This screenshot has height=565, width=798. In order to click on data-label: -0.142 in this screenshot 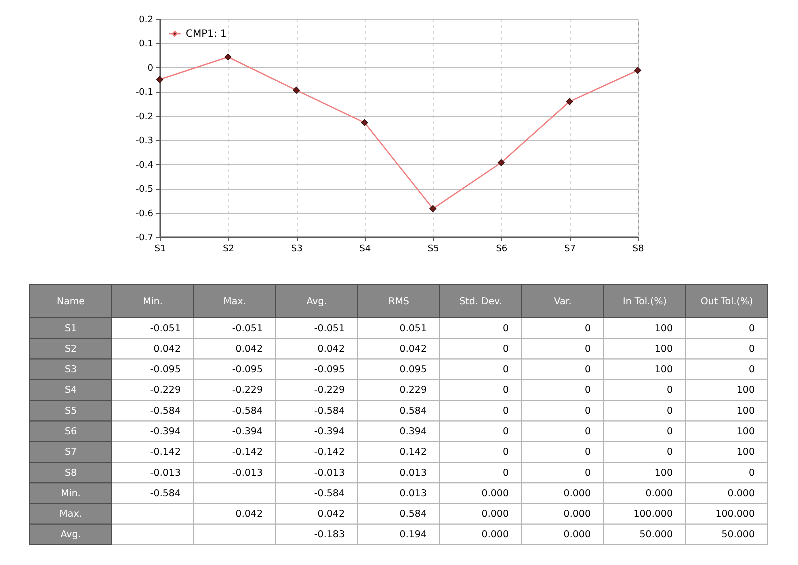, I will do `click(329, 452)`.